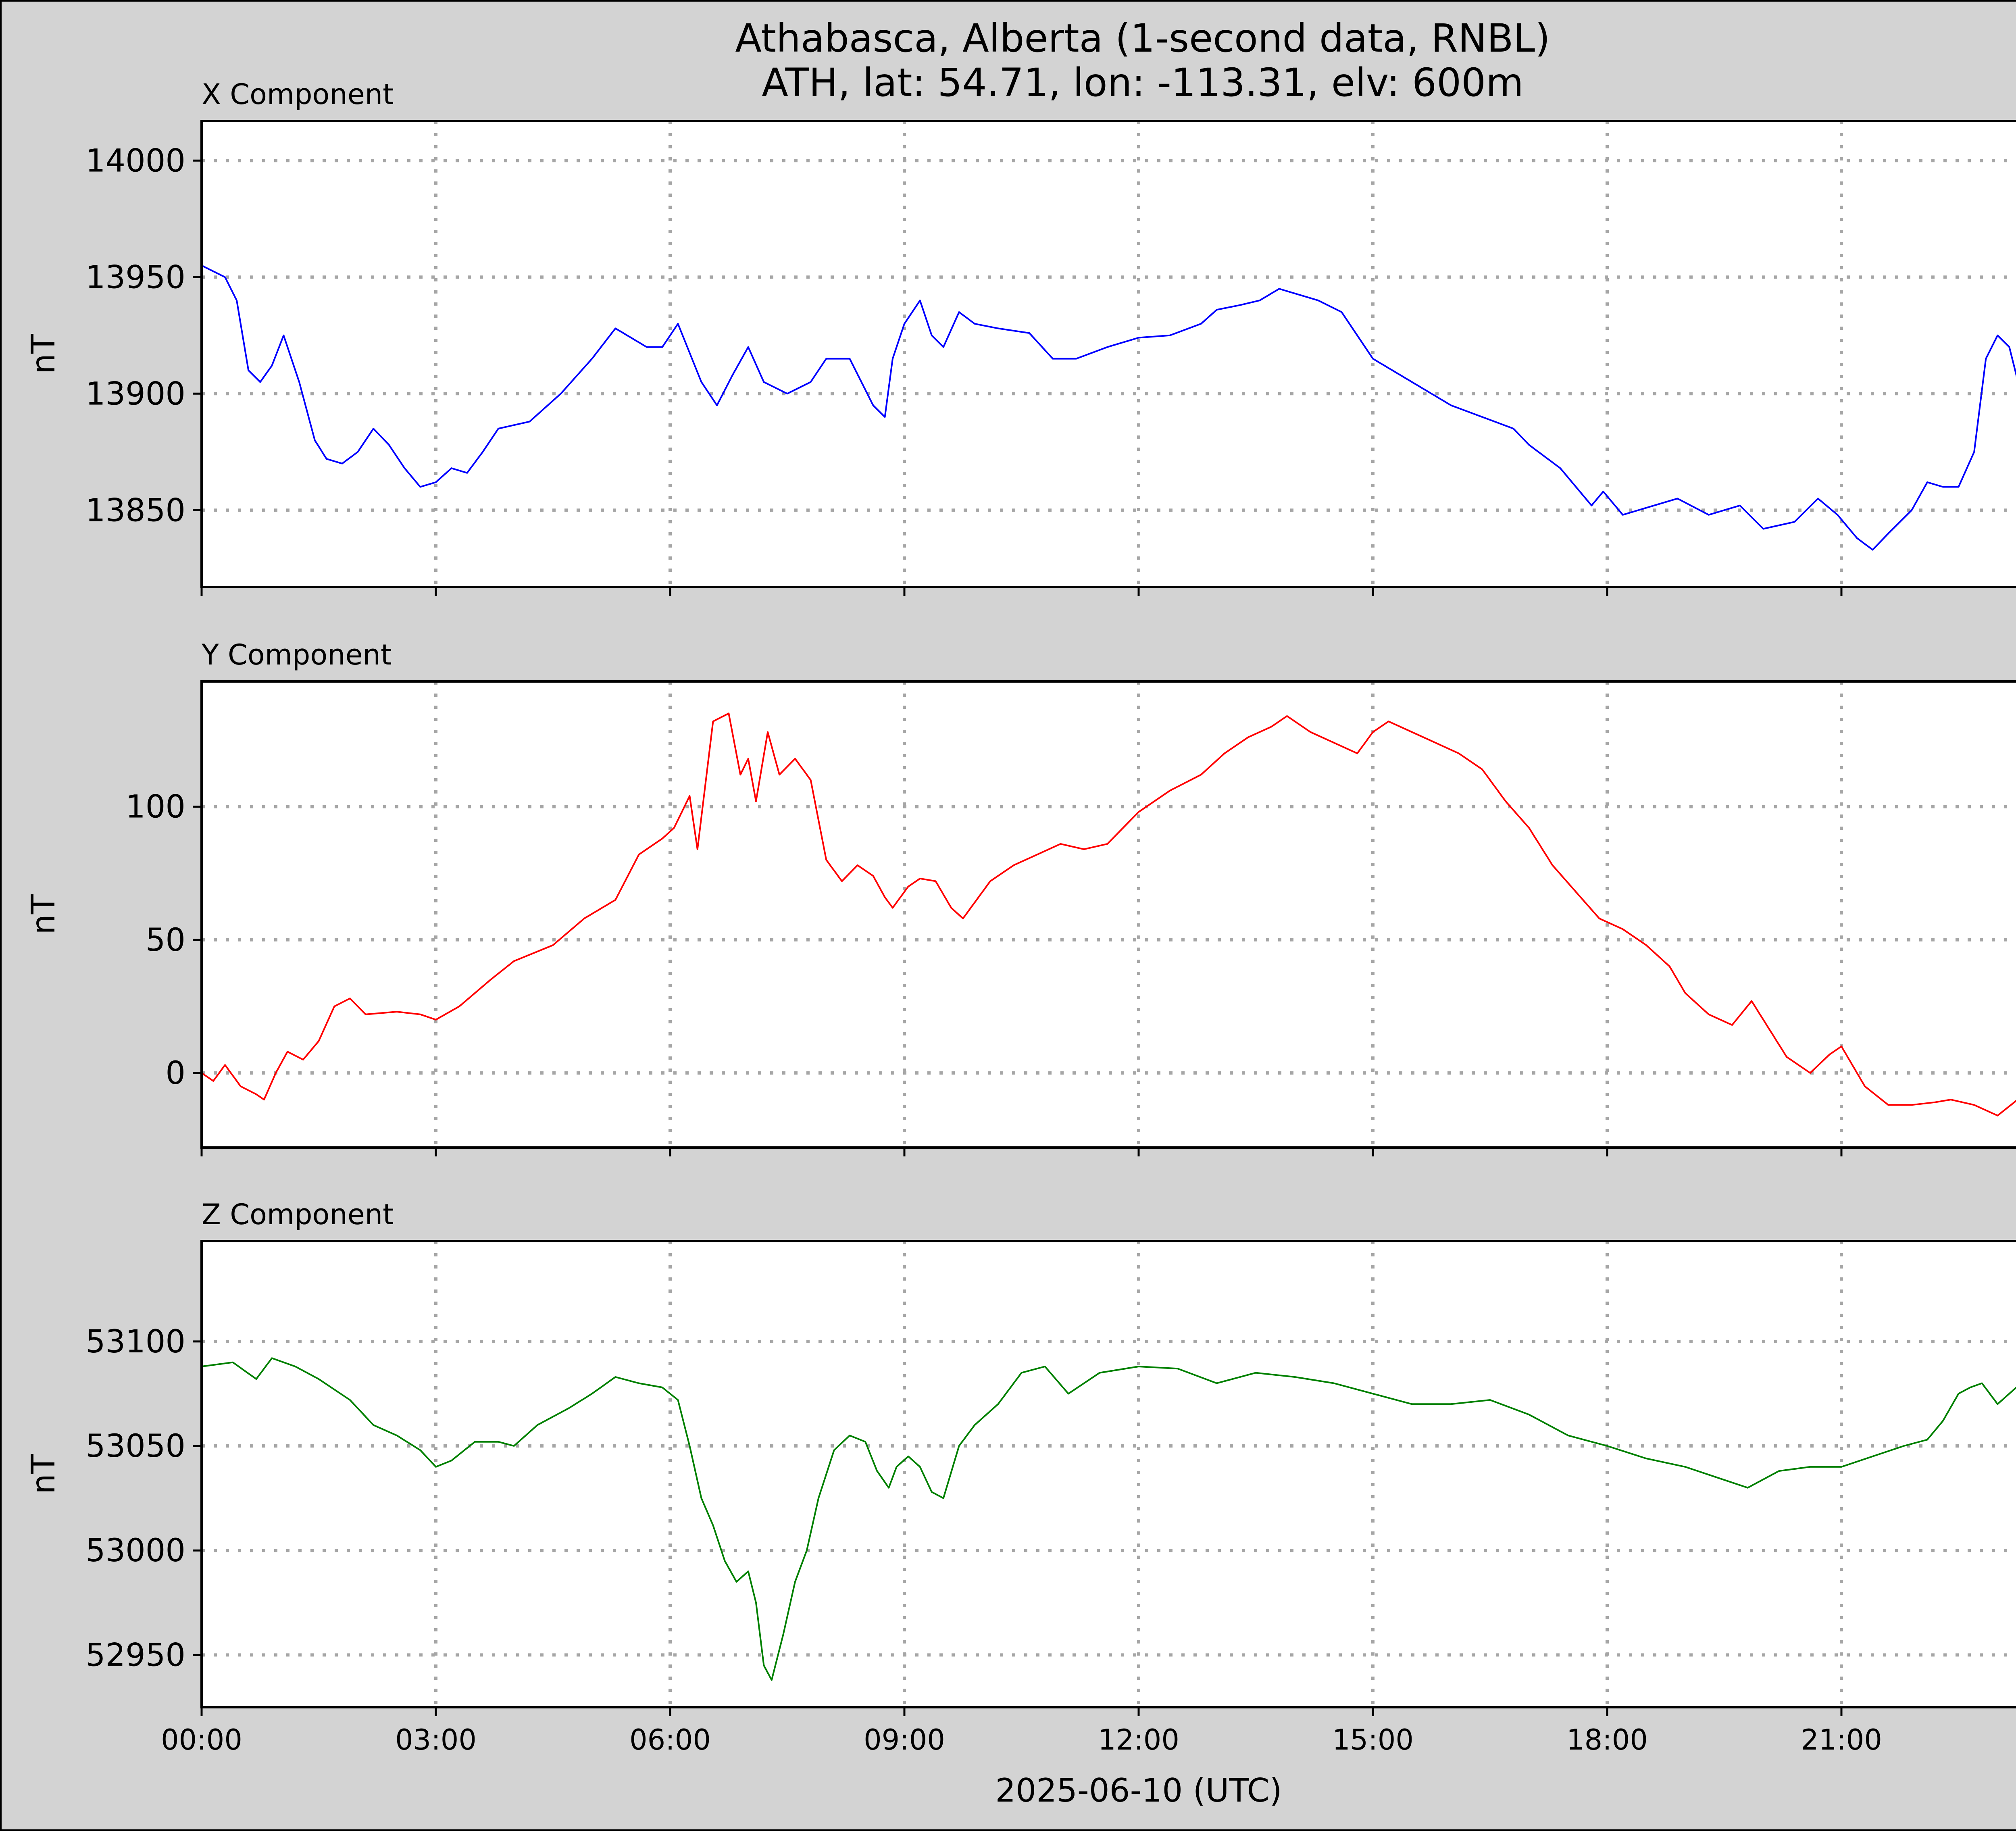  Describe the element at coordinates (43, 1474) in the screenshot. I see `z-y-axis-label: nT` at that location.